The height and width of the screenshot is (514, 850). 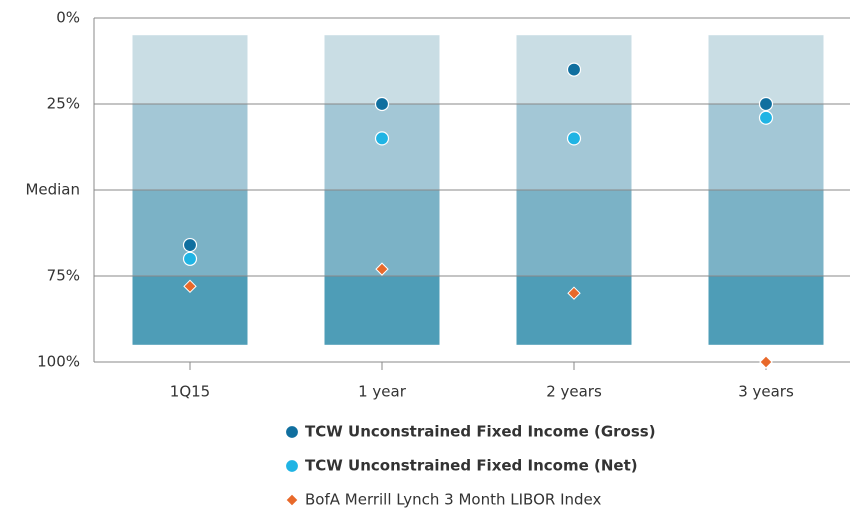 I want to click on x-tick-label: 3 years, so click(x=766, y=392).